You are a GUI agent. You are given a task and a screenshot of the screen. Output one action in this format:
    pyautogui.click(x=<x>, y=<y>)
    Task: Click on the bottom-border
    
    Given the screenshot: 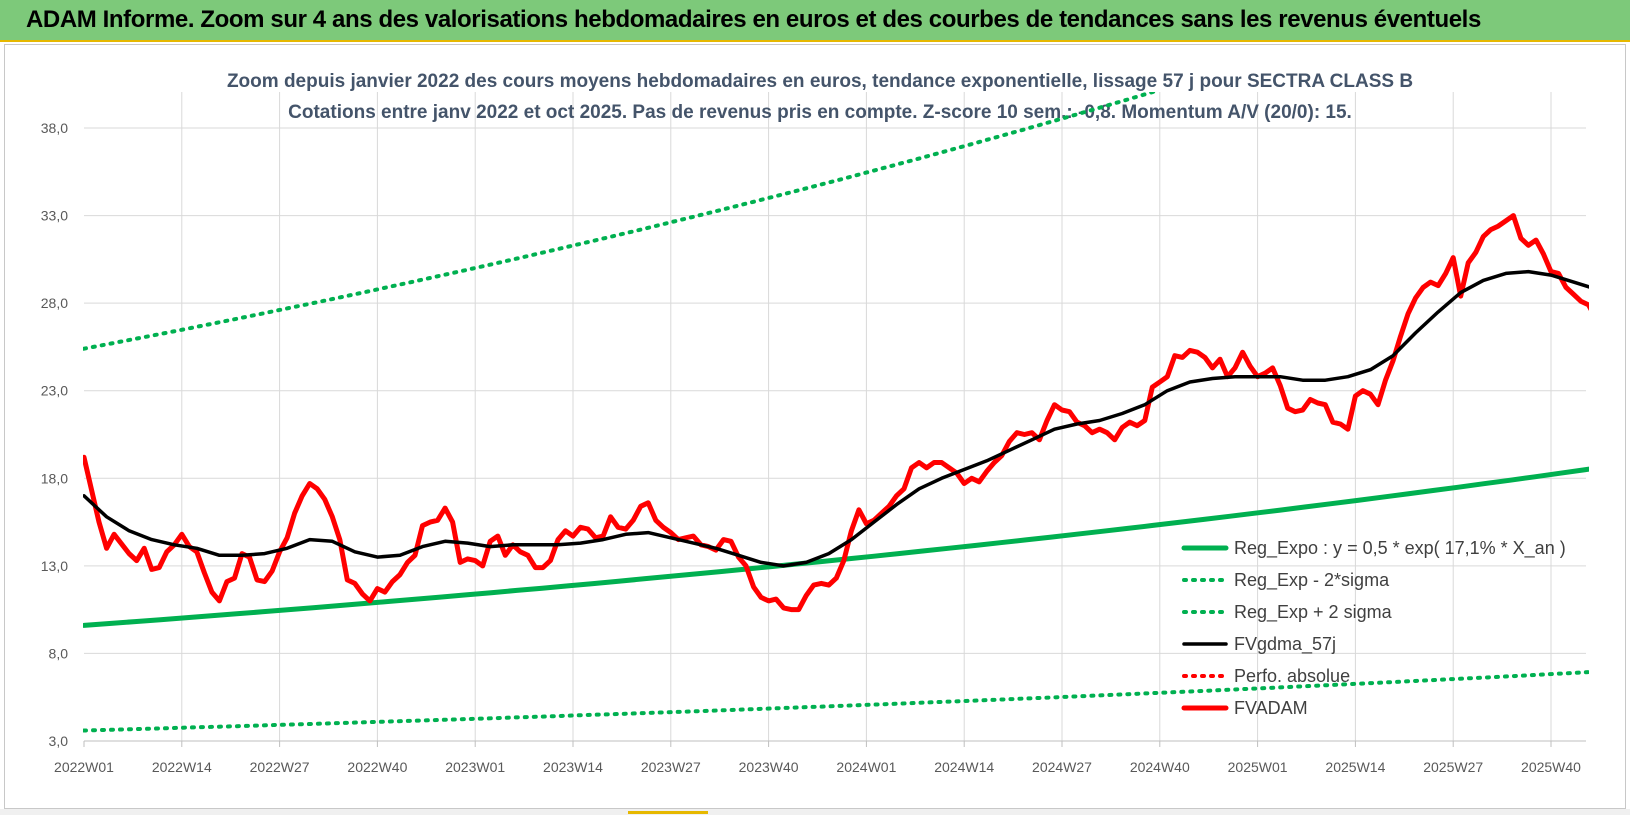 What is the action you would take?
    pyautogui.click(x=815, y=812)
    